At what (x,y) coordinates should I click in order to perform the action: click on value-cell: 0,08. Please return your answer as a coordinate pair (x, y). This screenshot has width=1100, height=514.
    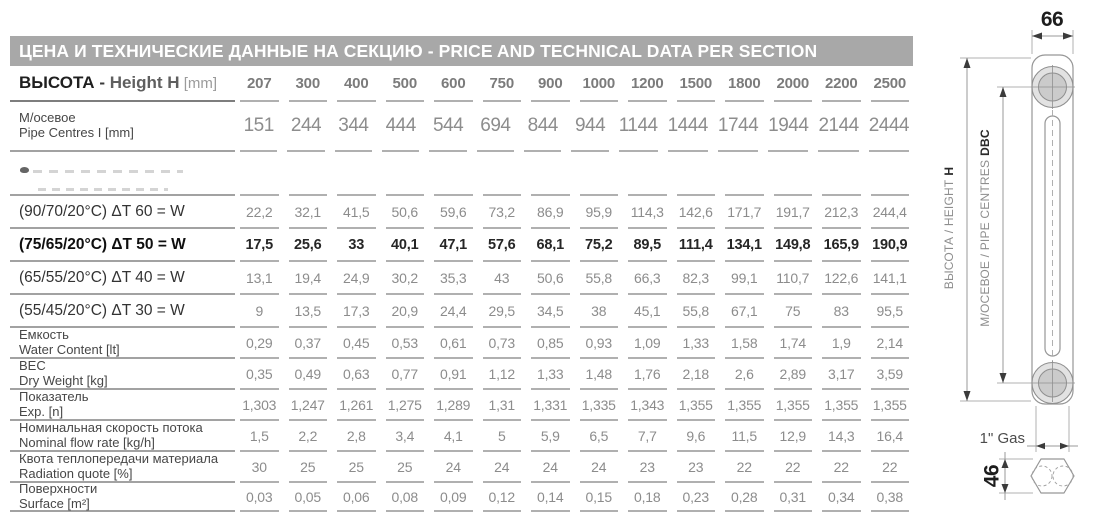
    Looking at the image, I should click on (404, 497).